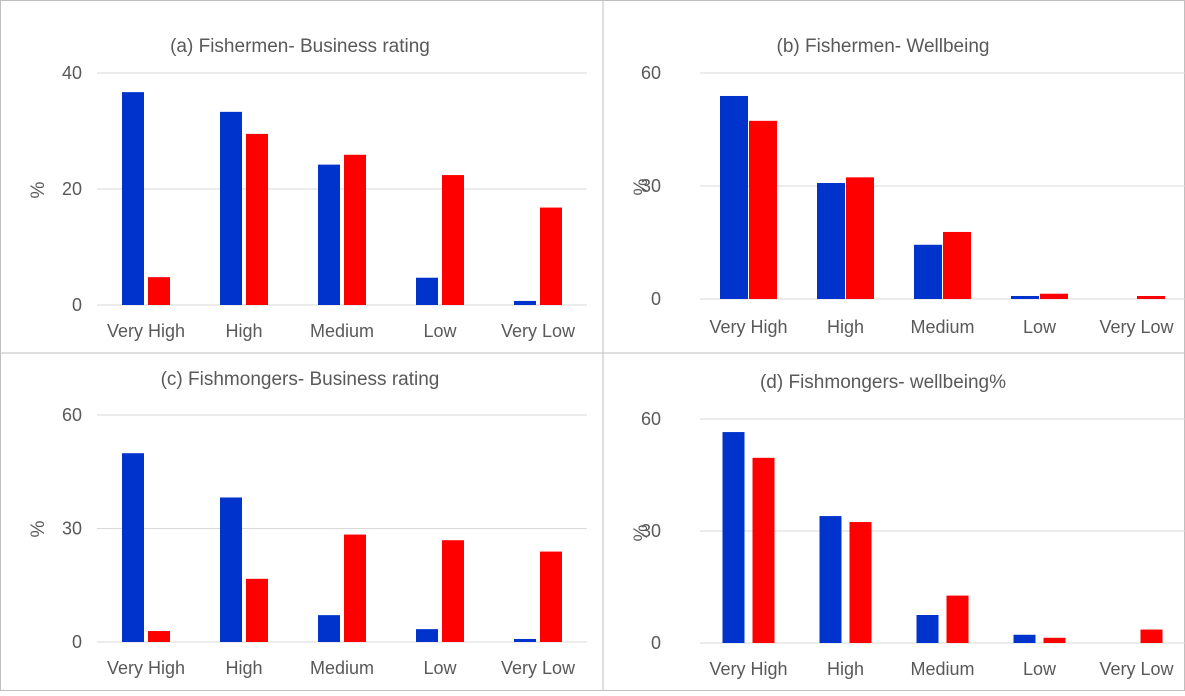 The image size is (1185, 696). What do you see at coordinates (300, 46) in the screenshot?
I see `chart-title: (a) Fishermen- Business rating` at bounding box center [300, 46].